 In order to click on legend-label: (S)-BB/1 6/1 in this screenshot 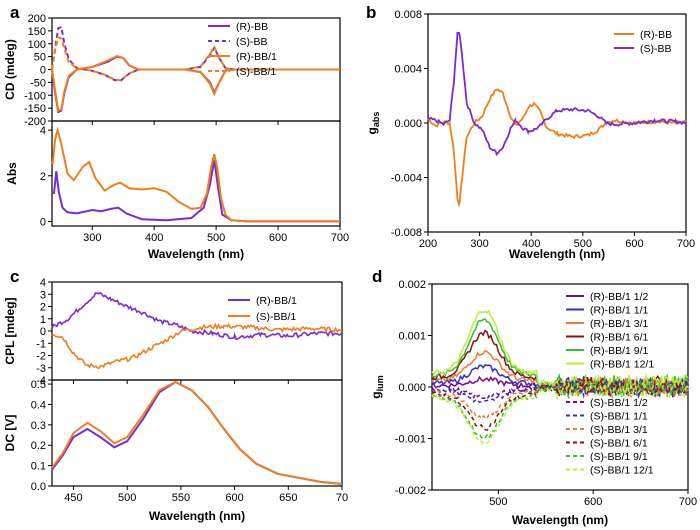, I will do `click(619, 444)`.